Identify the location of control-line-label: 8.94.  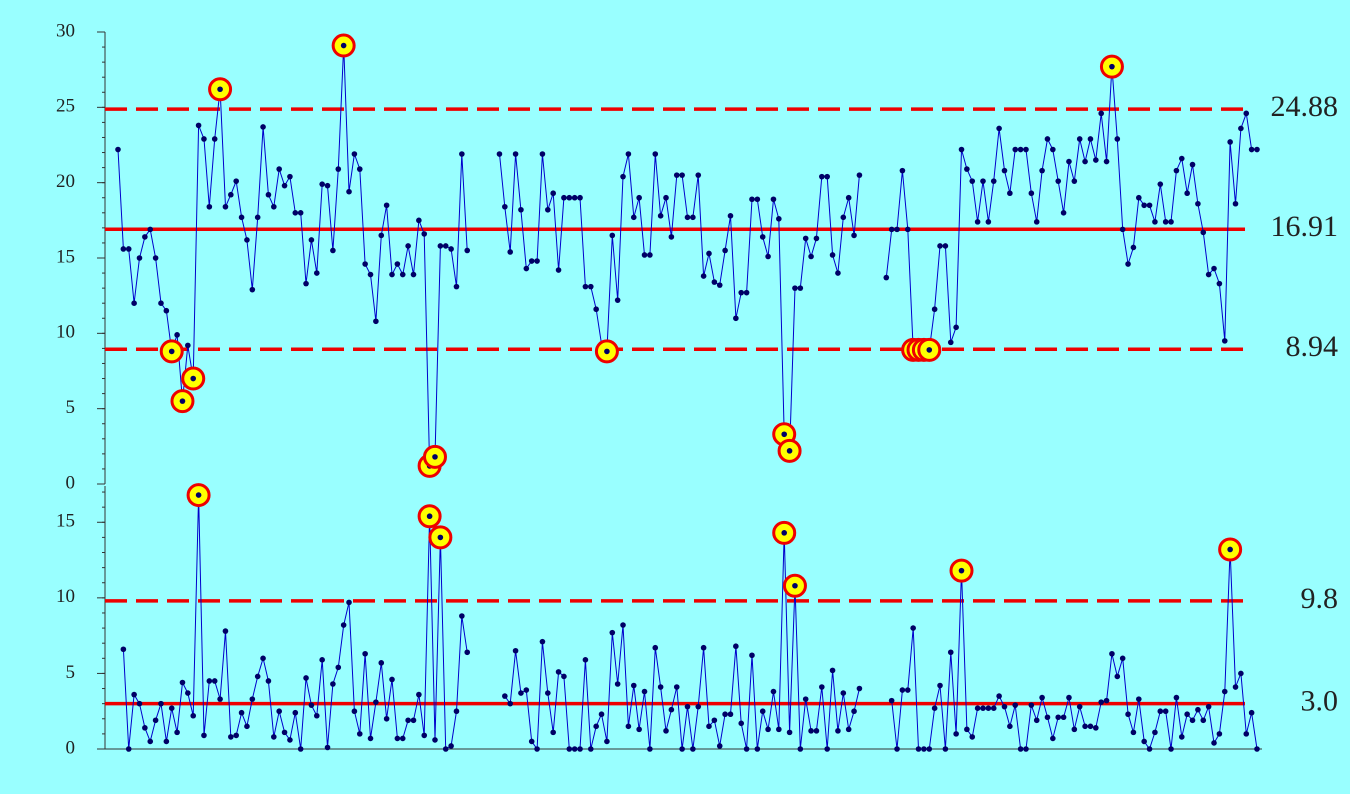
(1312, 346).